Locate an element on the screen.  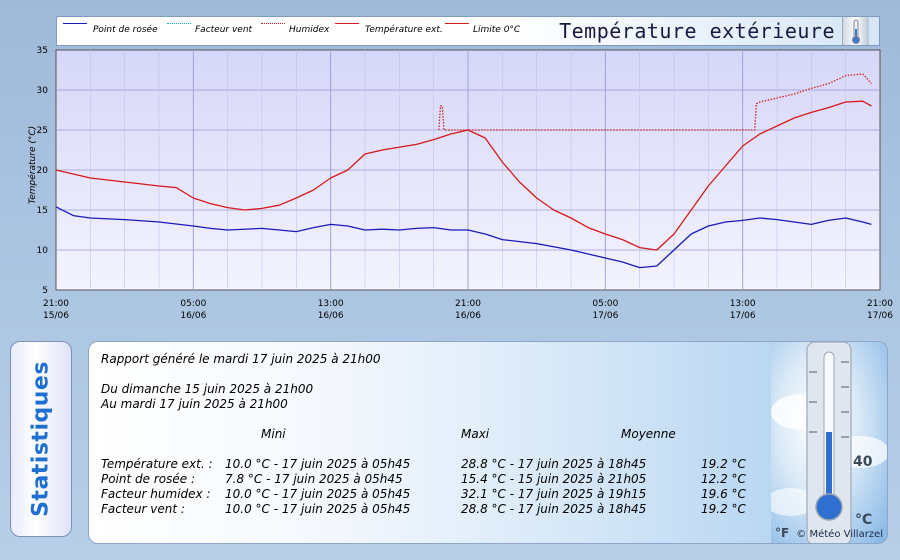
row-label: Point de rosée : is located at coordinates (148, 479).